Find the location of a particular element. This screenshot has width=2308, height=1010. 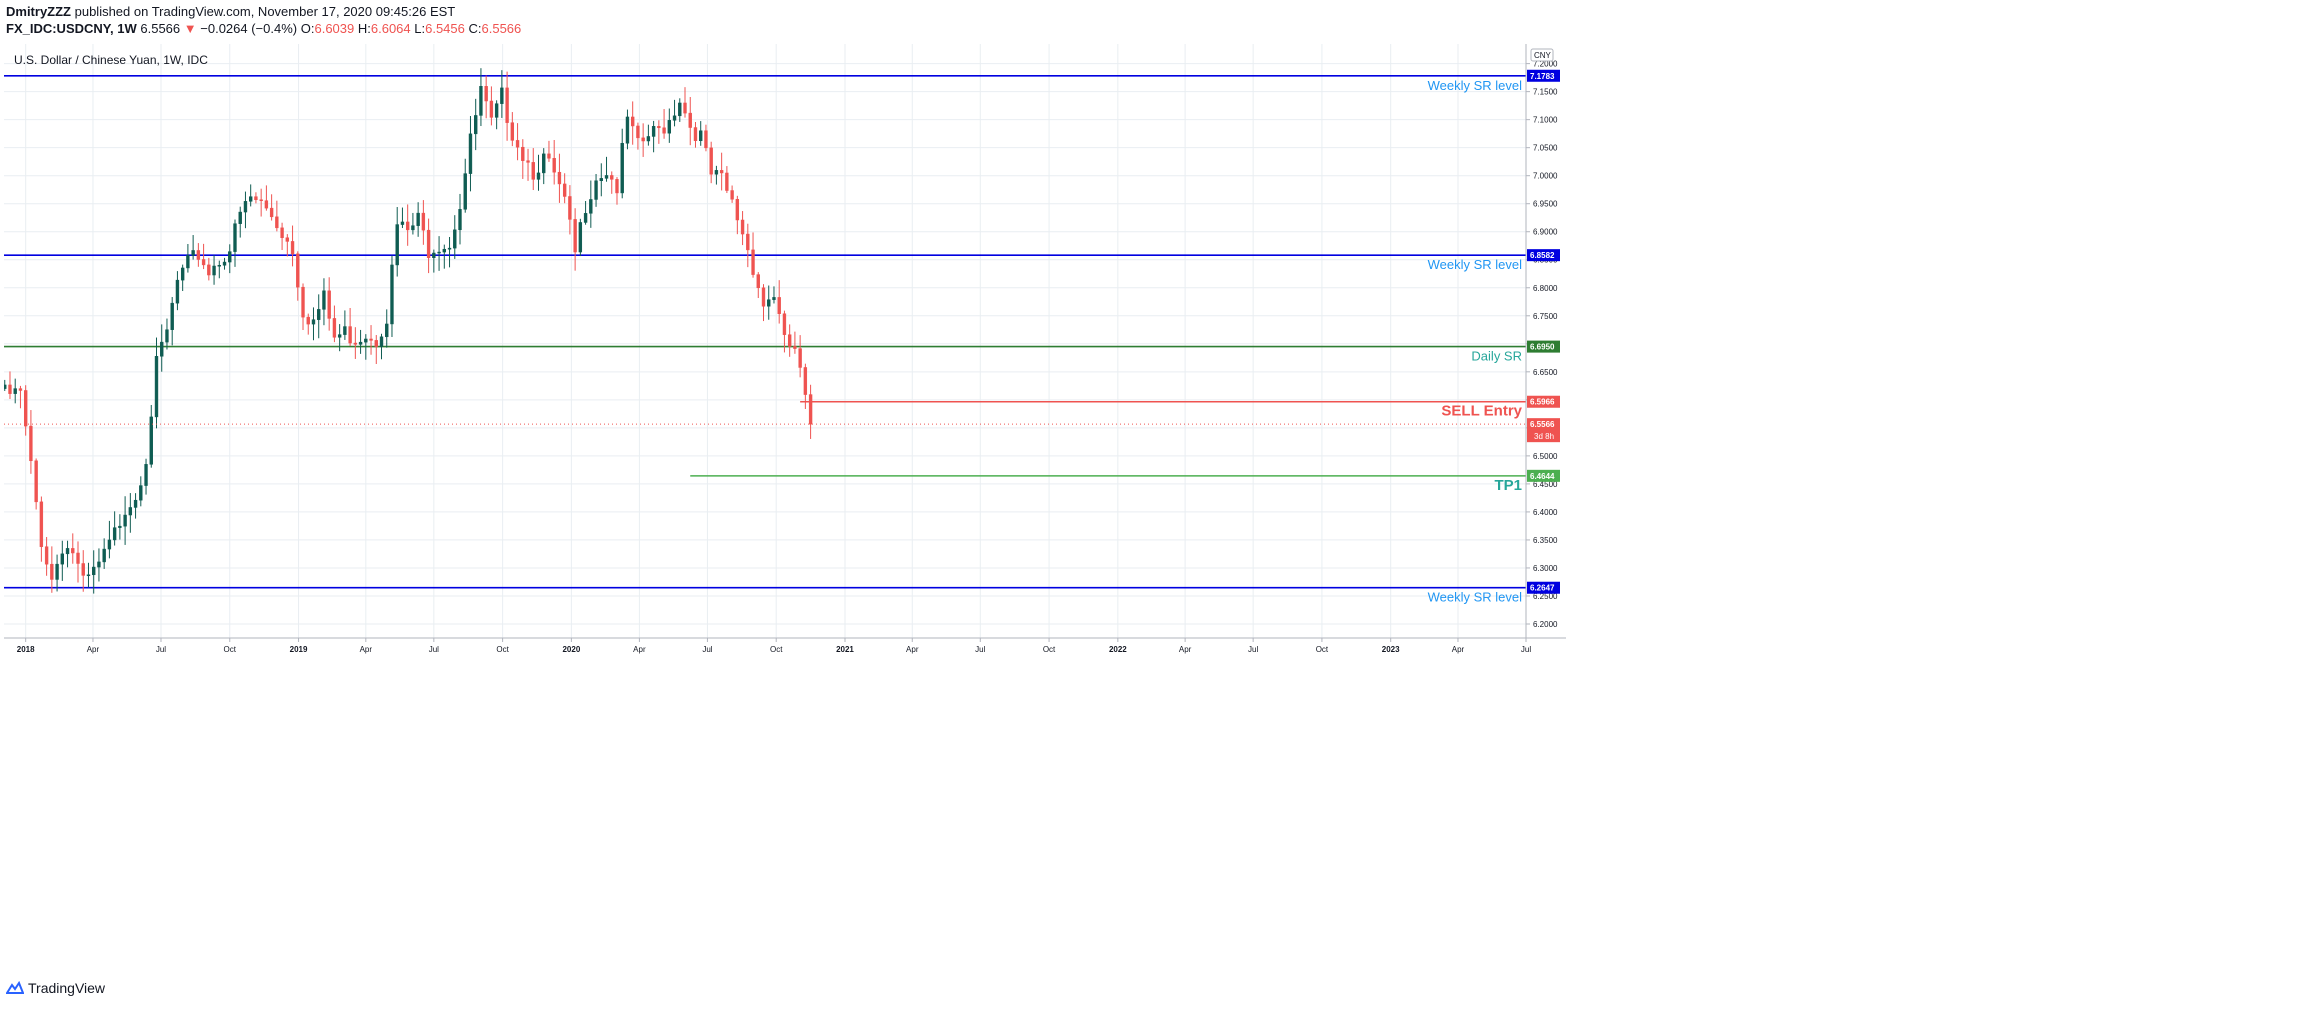

price-tick-label: 7.0500 is located at coordinates (1545, 148).